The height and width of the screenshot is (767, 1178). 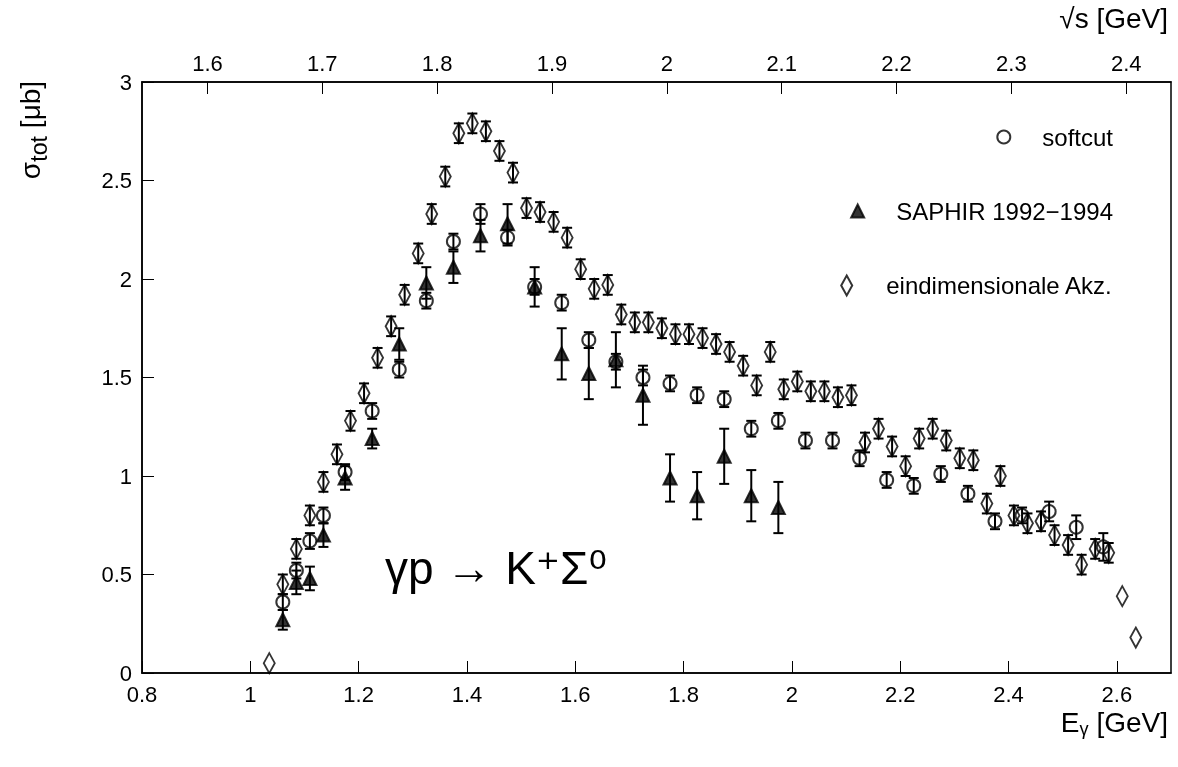 I want to click on x-tick-label: 1.4, so click(x=467, y=694).